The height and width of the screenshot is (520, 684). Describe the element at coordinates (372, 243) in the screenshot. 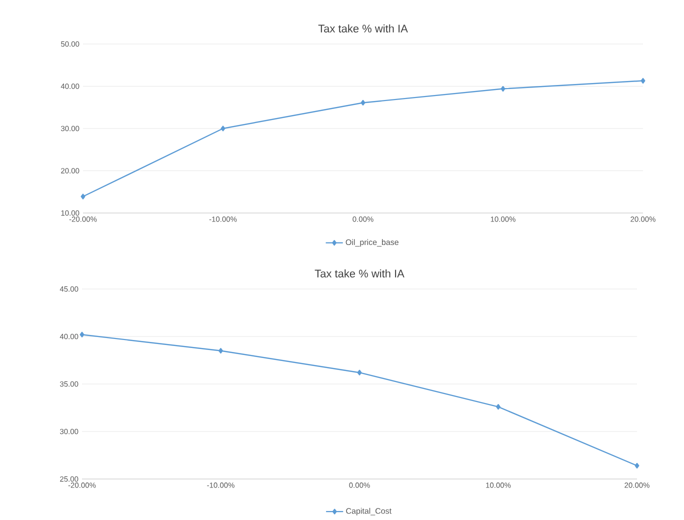

I see `legend-label: Oil_price_base` at that location.